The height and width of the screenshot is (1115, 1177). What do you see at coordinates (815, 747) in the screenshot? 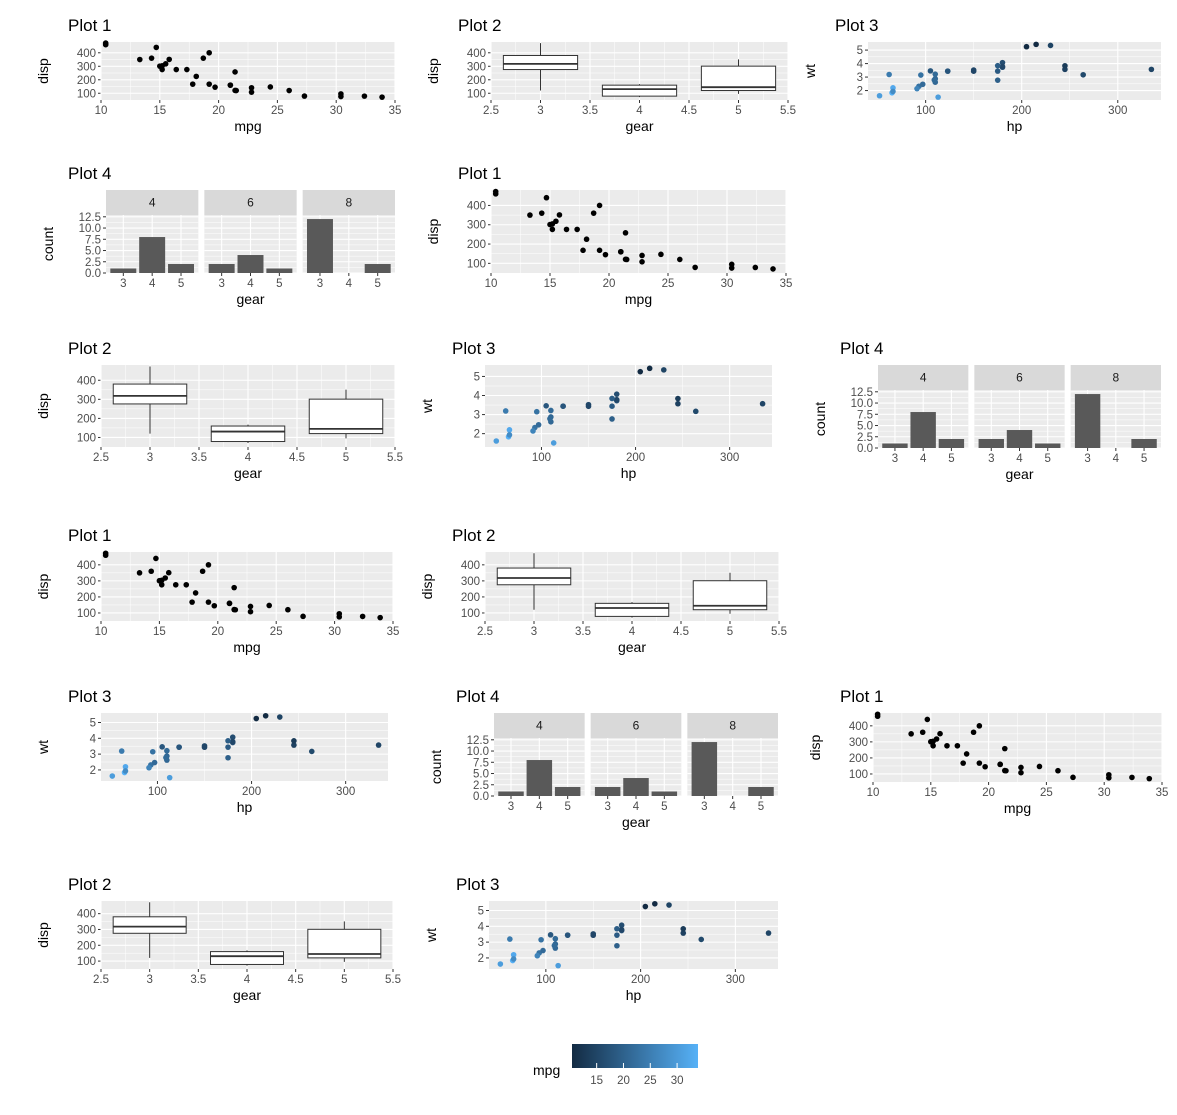
I see `y-axis-label: disp` at bounding box center [815, 747].